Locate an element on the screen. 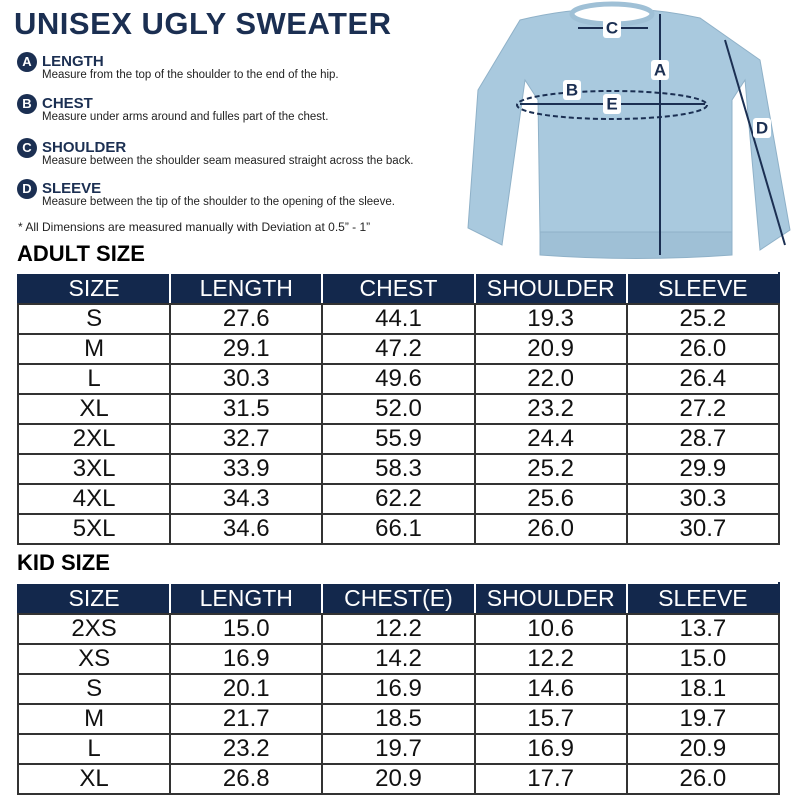 The width and height of the screenshot is (800, 800). table-row: S 20.1 16.9 14.6 18.1 is located at coordinates (398, 689).